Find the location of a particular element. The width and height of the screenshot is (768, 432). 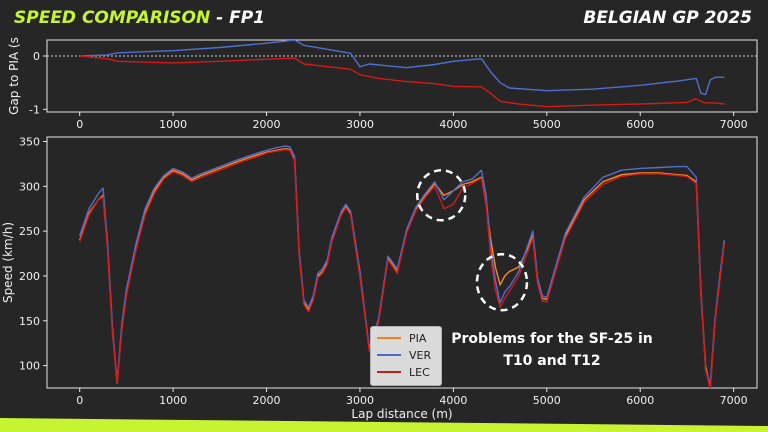

gap-series-ver is located at coordinates (402, 68).